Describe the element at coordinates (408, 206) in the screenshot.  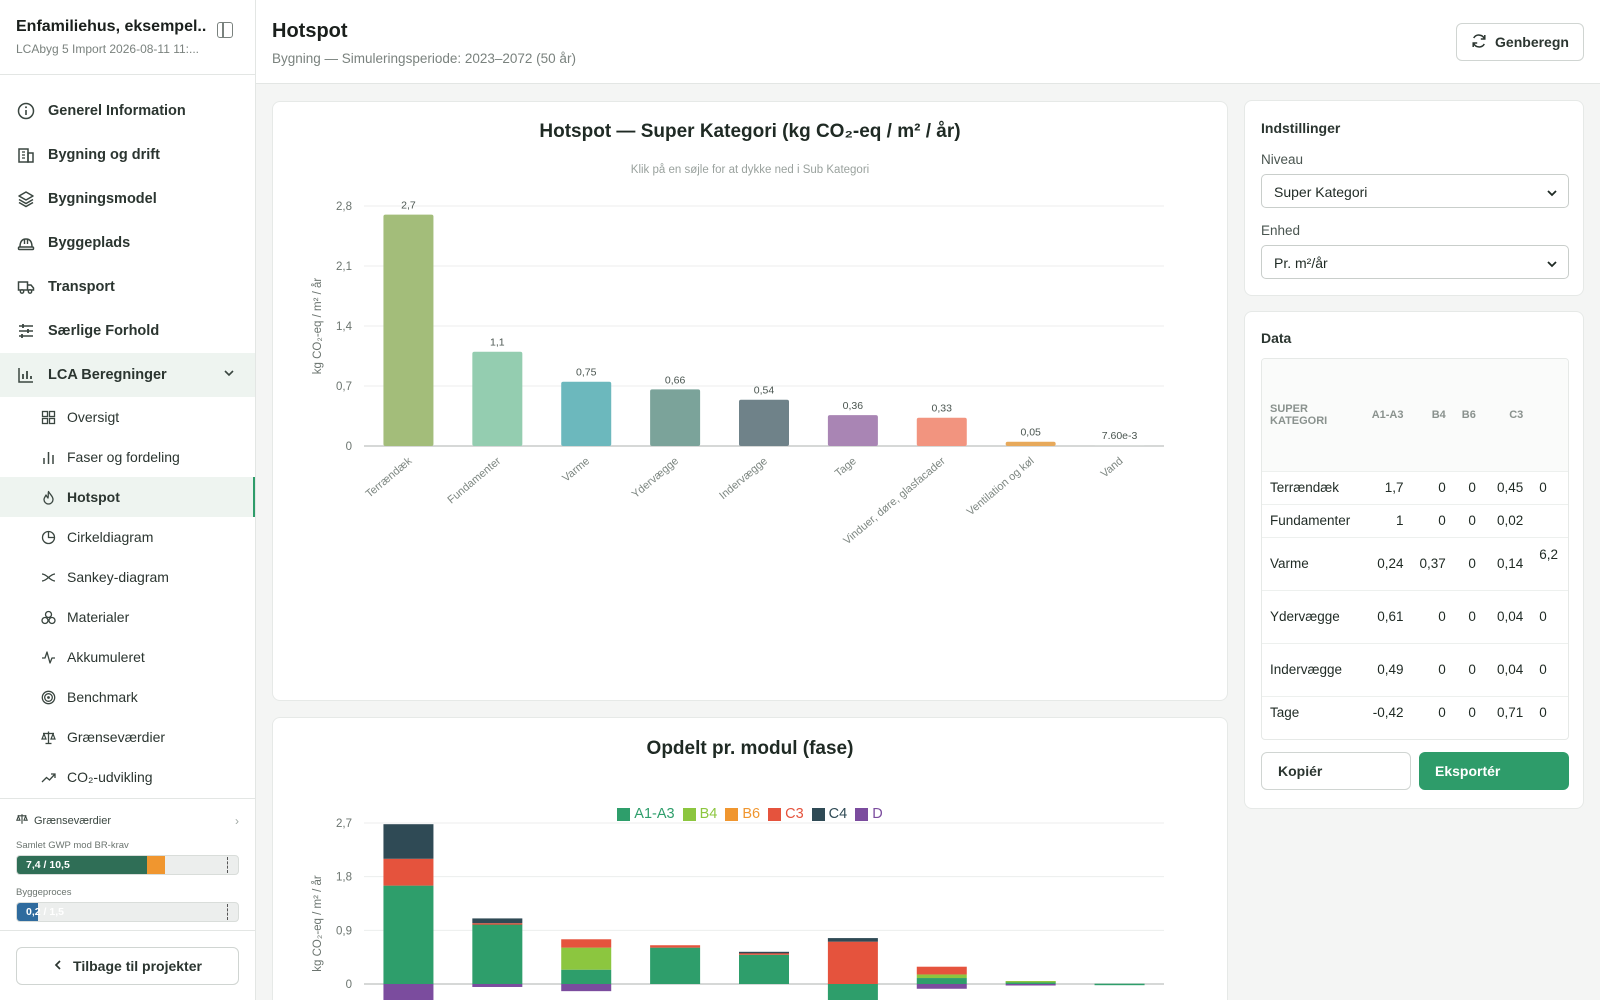
I see `data-label: 2,7` at that location.